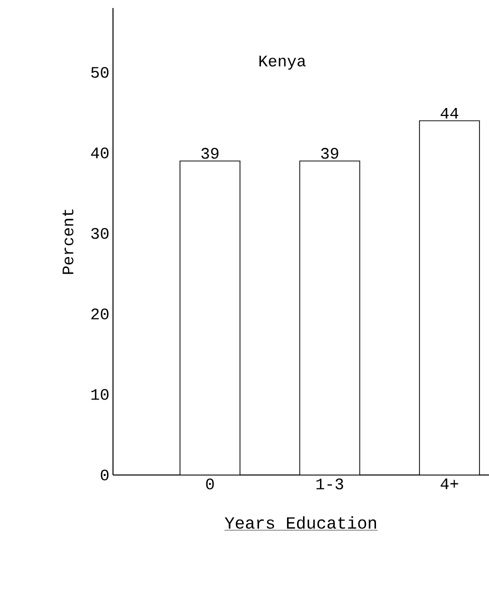 The image size is (489, 605). Describe the element at coordinates (330, 484) in the screenshot. I see `x-tick-label: 1-3` at that location.